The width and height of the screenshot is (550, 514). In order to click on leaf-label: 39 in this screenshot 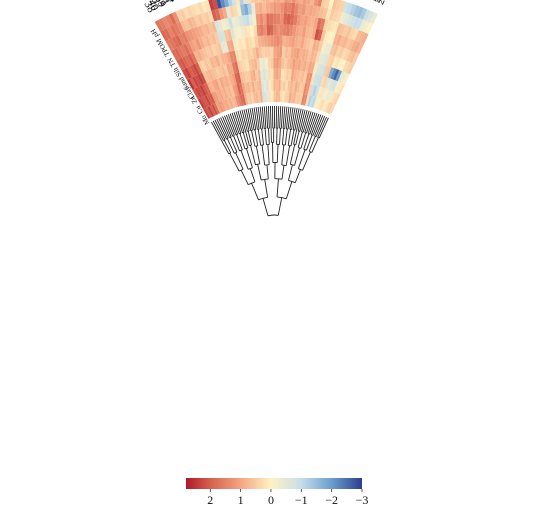, I will do `click(161, 4)`.